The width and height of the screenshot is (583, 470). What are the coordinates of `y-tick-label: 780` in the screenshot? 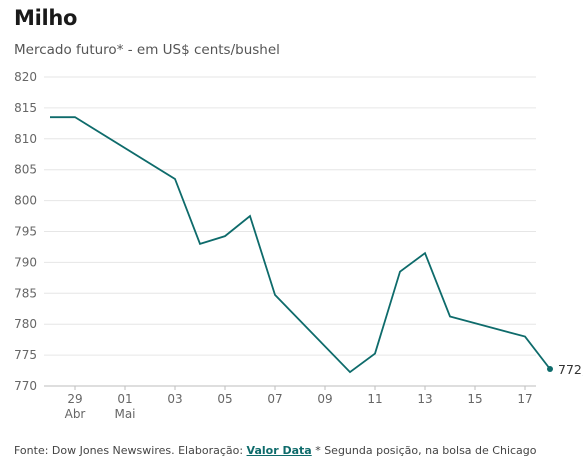 It's located at (25, 324).